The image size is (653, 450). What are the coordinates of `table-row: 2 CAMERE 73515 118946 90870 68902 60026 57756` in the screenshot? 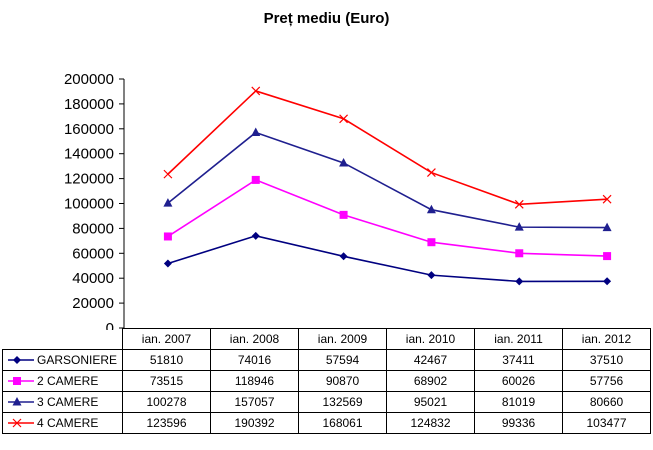 It's located at (326, 381).